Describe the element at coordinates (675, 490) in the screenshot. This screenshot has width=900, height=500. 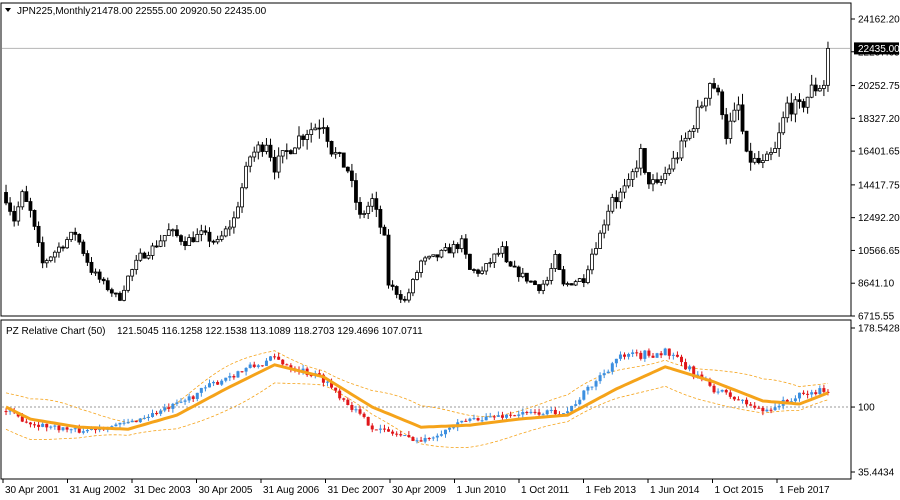
I see `time-axis-label: 1 Jun 2014` at that location.